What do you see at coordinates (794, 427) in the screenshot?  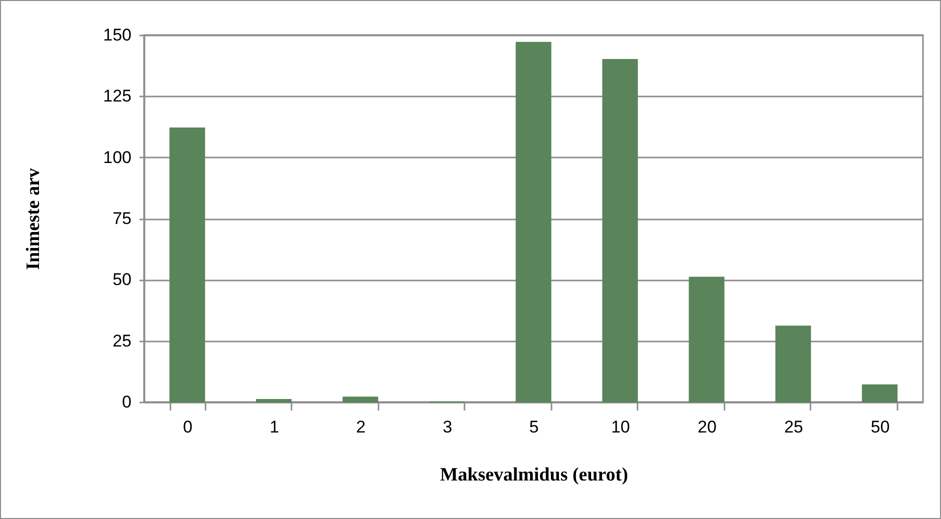 I see `x-tick-label: 25` at bounding box center [794, 427].